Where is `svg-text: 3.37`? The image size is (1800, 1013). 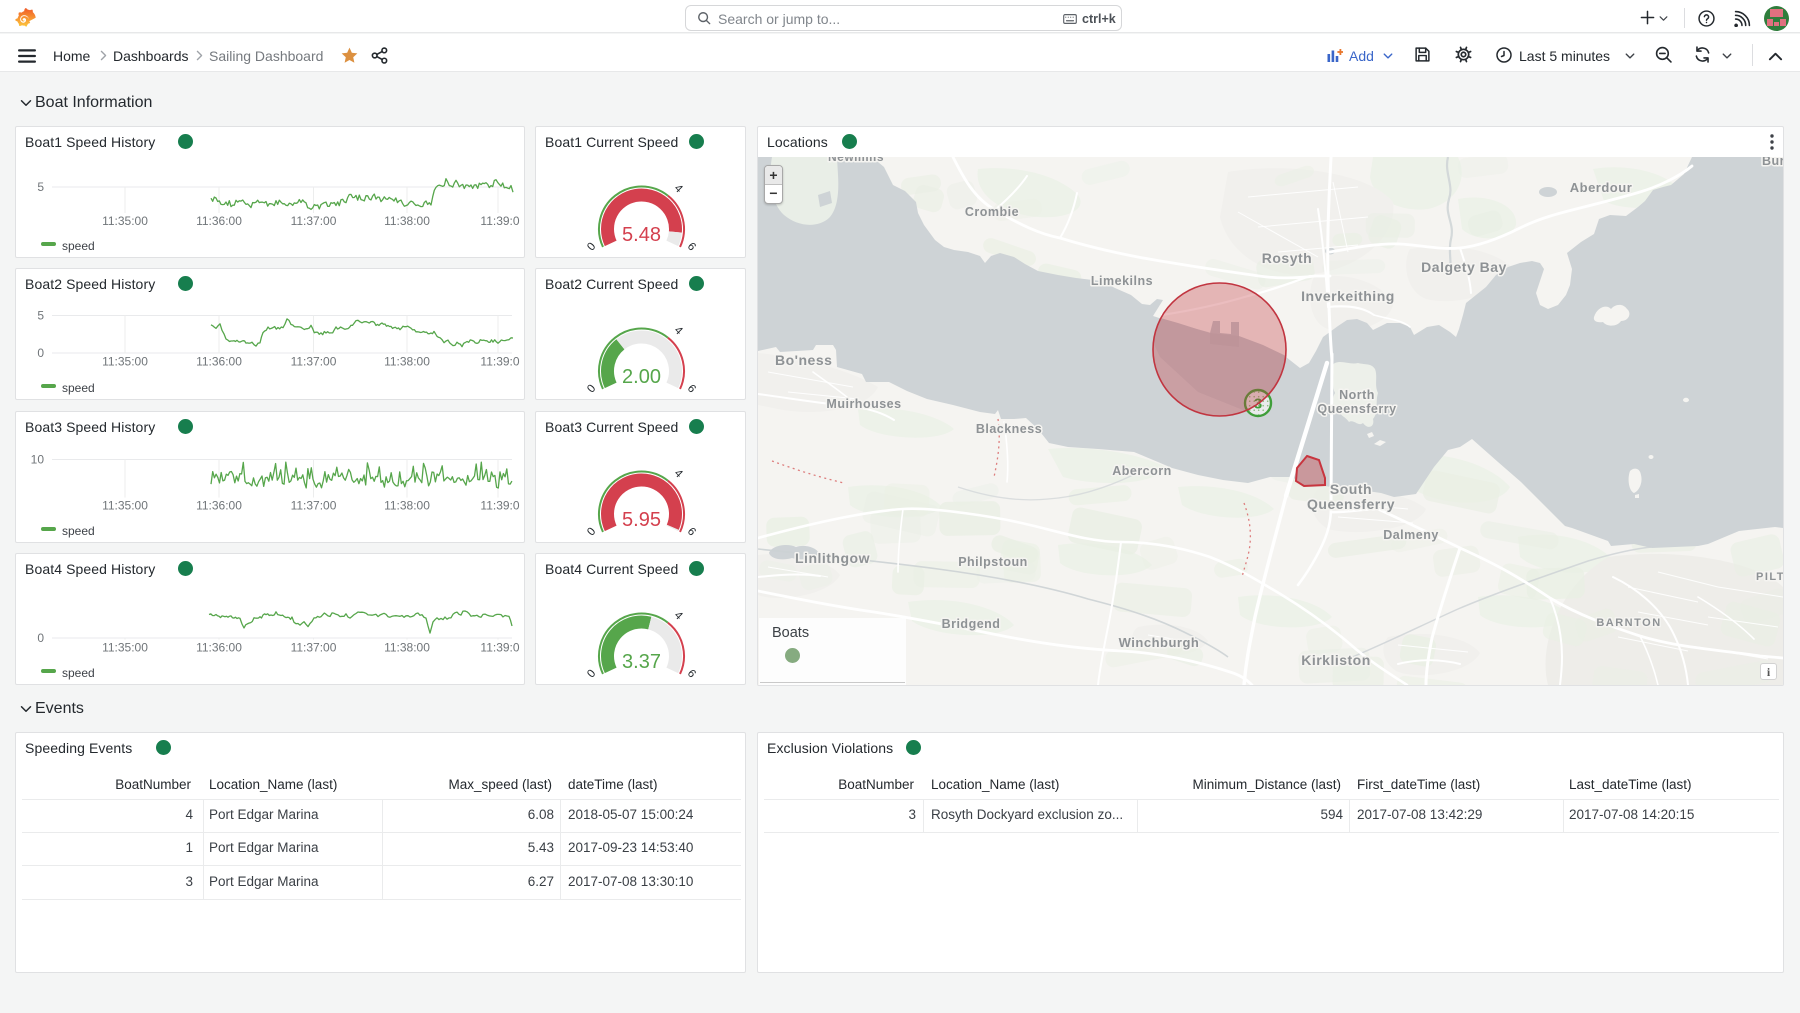
svg-text: 3.37 is located at coordinates (641, 662).